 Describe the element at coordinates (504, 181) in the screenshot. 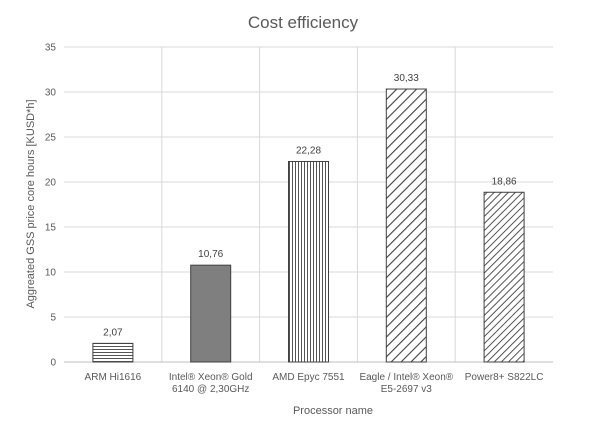

I see `data-label: 18,86` at that location.